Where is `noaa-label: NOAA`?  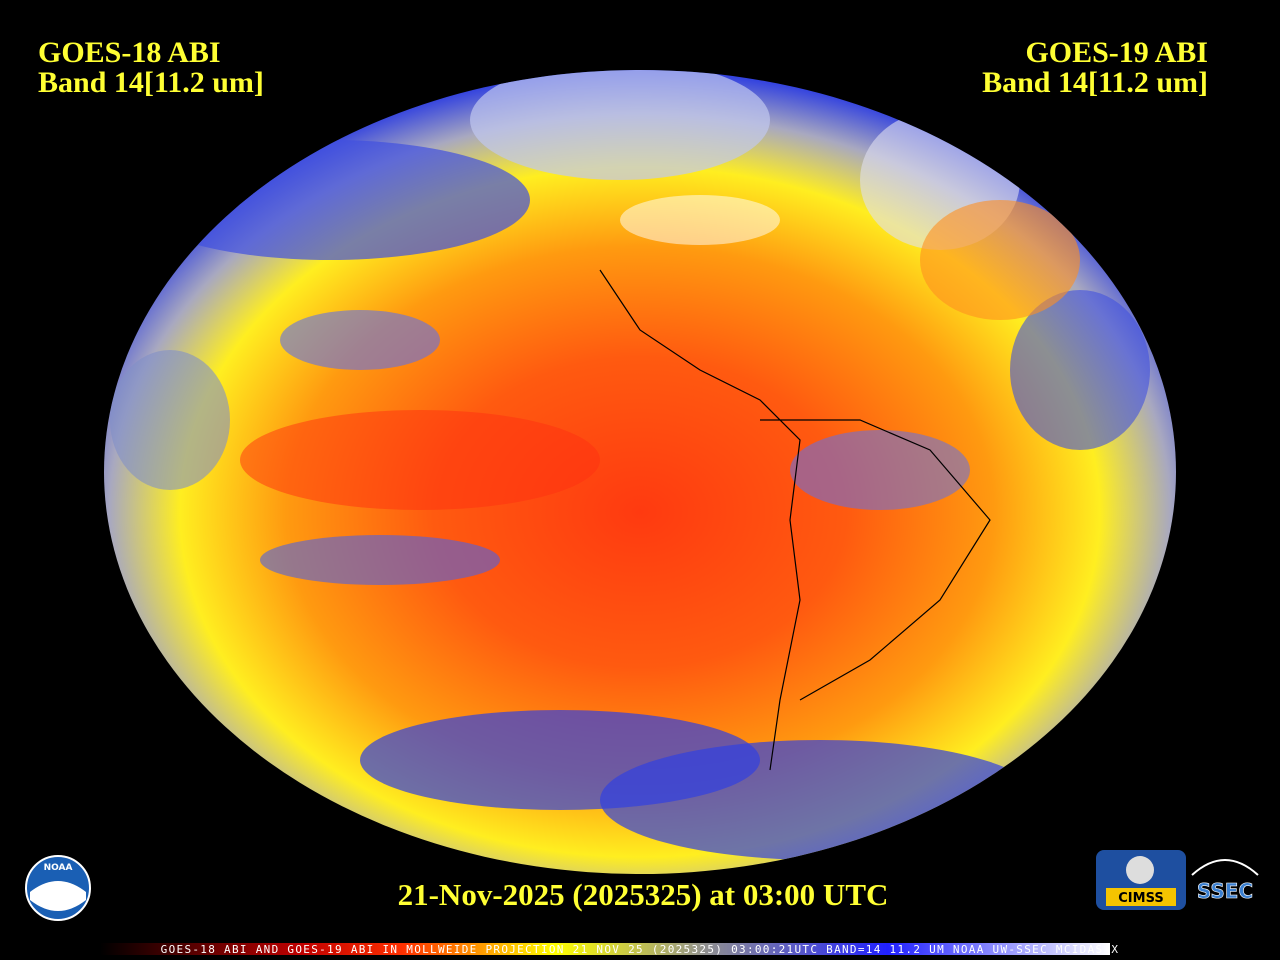 noaa-label: NOAA is located at coordinates (58, 868).